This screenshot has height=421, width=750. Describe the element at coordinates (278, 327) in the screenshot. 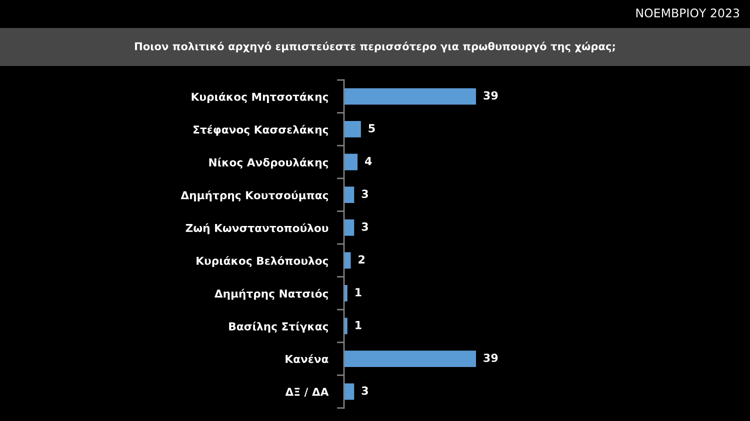

I see `y-tick-label: Βασίλης Στίγκας` at that location.